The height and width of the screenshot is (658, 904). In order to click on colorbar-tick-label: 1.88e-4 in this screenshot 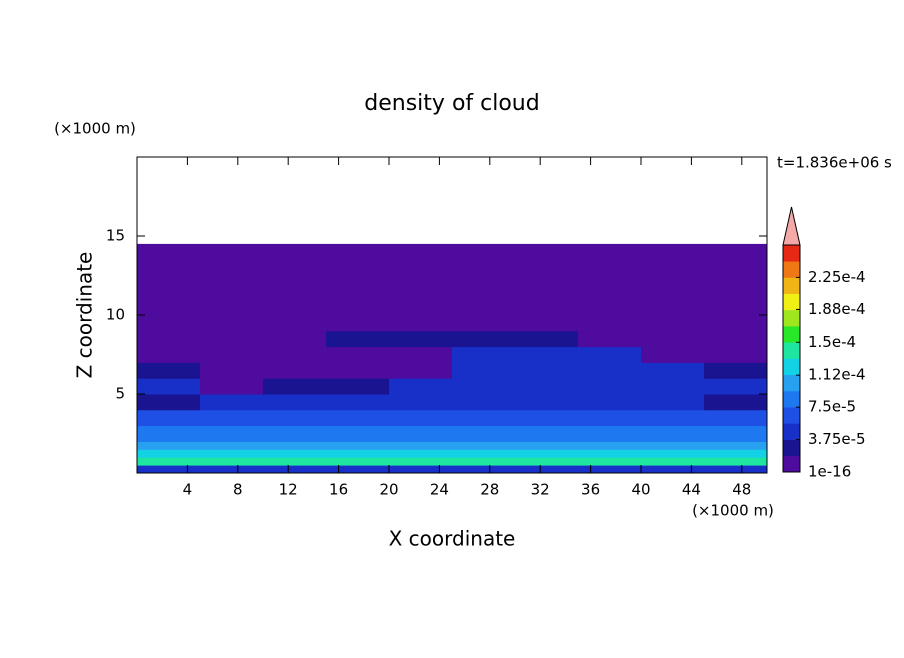, I will do `click(837, 309)`.